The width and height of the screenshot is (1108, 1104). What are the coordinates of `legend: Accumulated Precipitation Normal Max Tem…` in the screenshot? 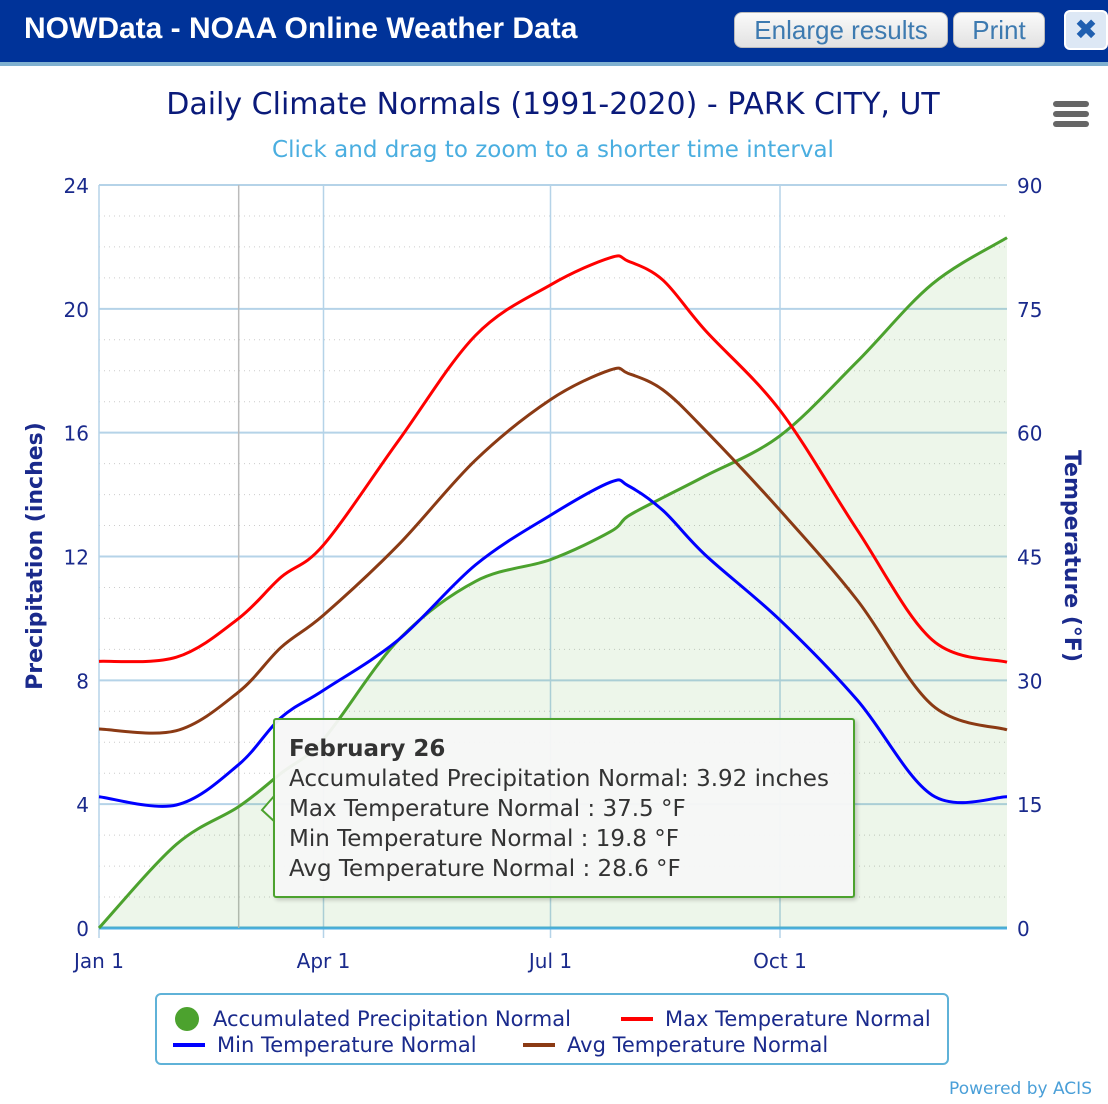 It's located at (552, 1029).